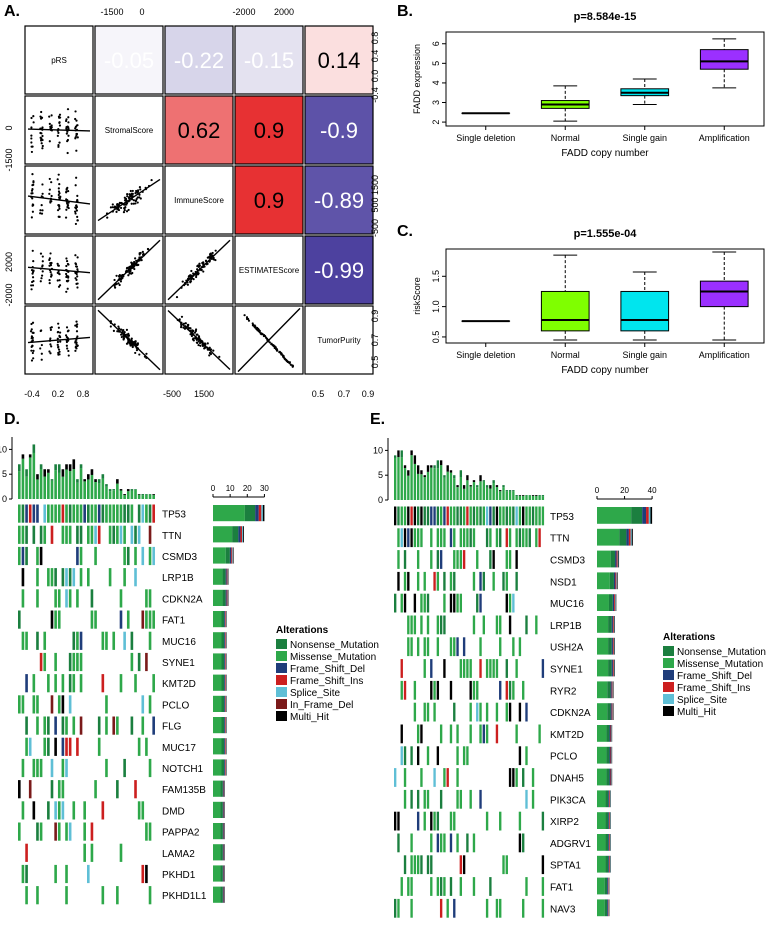 This screenshot has height=927, width=773. I want to click on correlation-cell, so click(129, 60).